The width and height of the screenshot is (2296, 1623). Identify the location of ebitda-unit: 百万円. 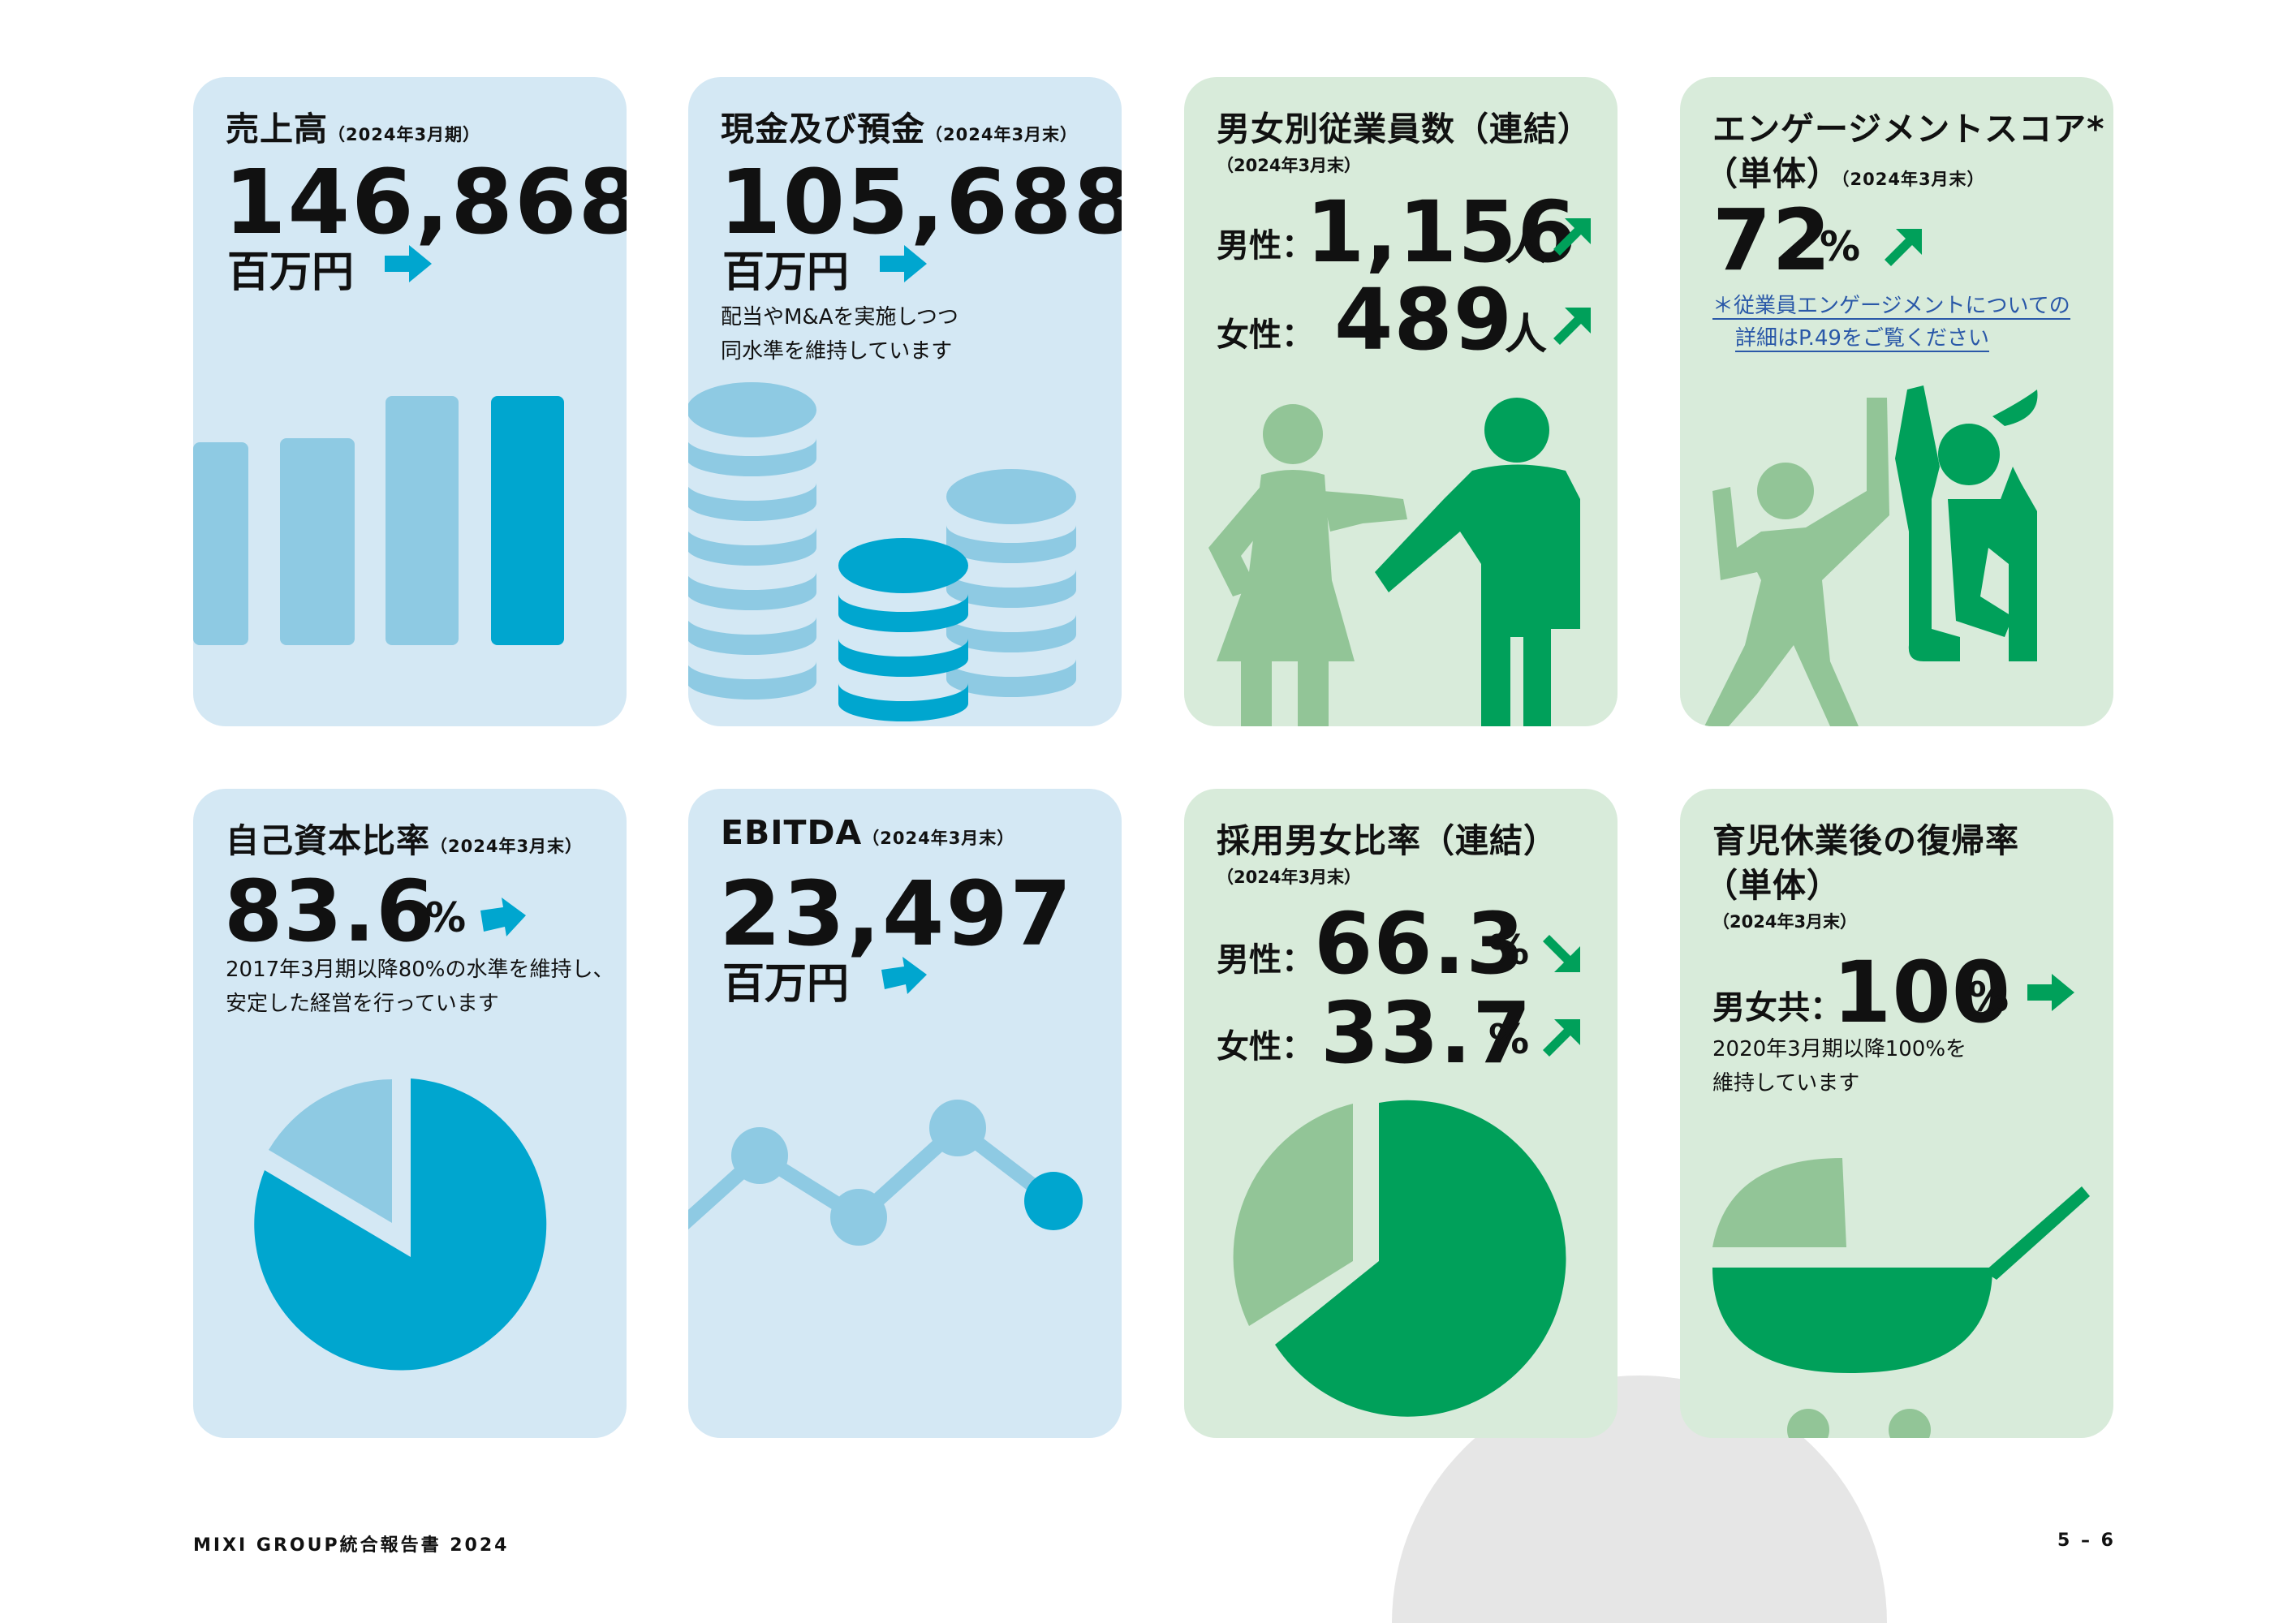
(786, 984).